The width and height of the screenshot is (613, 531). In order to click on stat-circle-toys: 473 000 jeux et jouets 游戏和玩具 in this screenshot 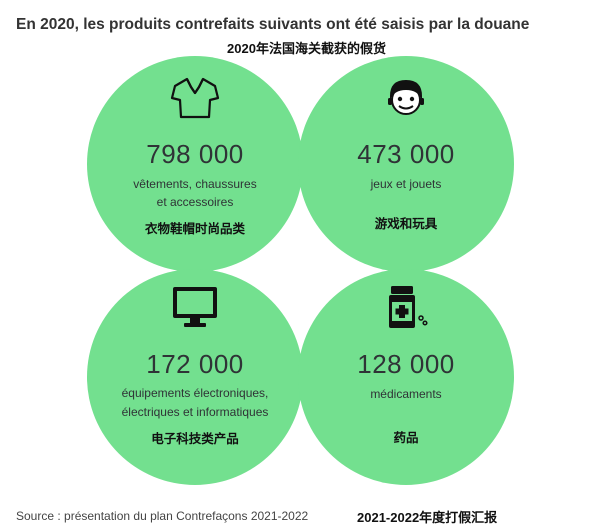, I will do `click(406, 164)`.